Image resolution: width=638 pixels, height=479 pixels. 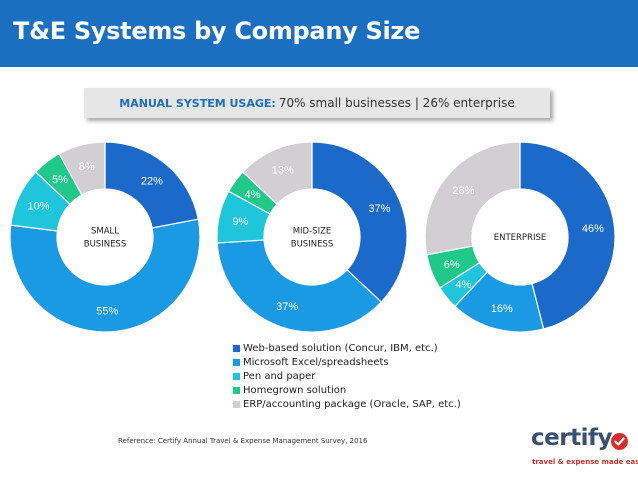 I want to click on header-bar: T&E Systems by Company Size, so click(x=319, y=33).